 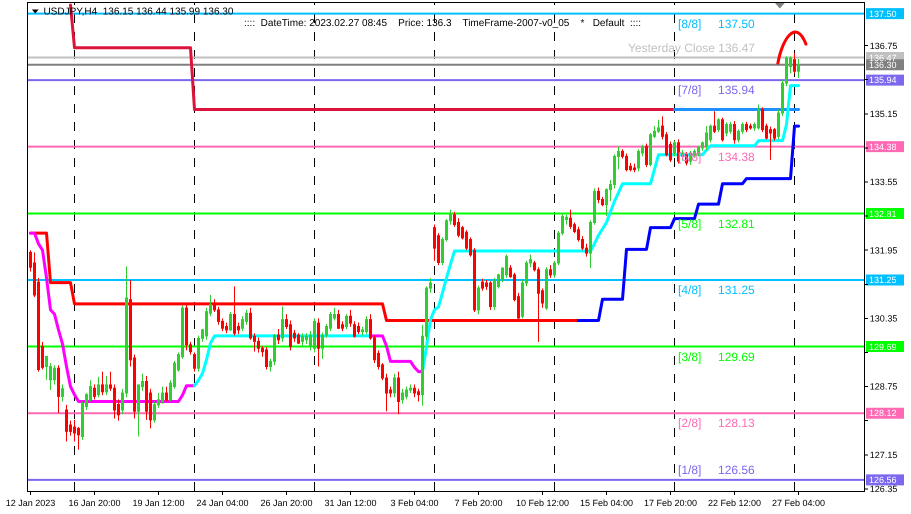 What do you see at coordinates (884, 250) in the screenshot?
I see `y-tick-label: 131.95` at bounding box center [884, 250].